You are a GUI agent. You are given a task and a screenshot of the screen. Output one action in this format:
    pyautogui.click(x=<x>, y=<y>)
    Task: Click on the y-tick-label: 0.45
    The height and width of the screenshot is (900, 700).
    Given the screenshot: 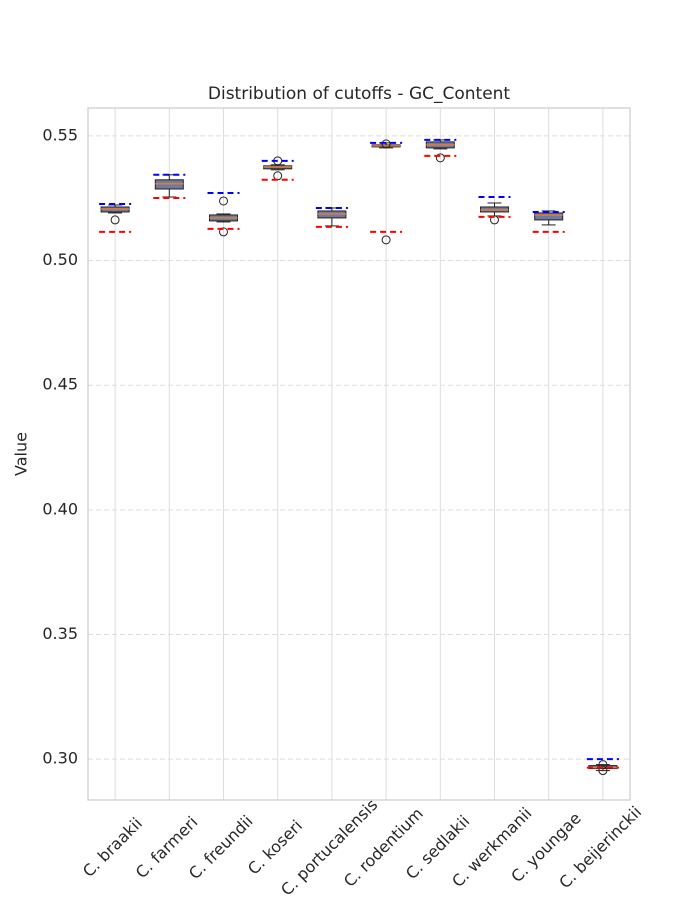 What is the action you would take?
    pyautogui.click(x=60, y=384)
    